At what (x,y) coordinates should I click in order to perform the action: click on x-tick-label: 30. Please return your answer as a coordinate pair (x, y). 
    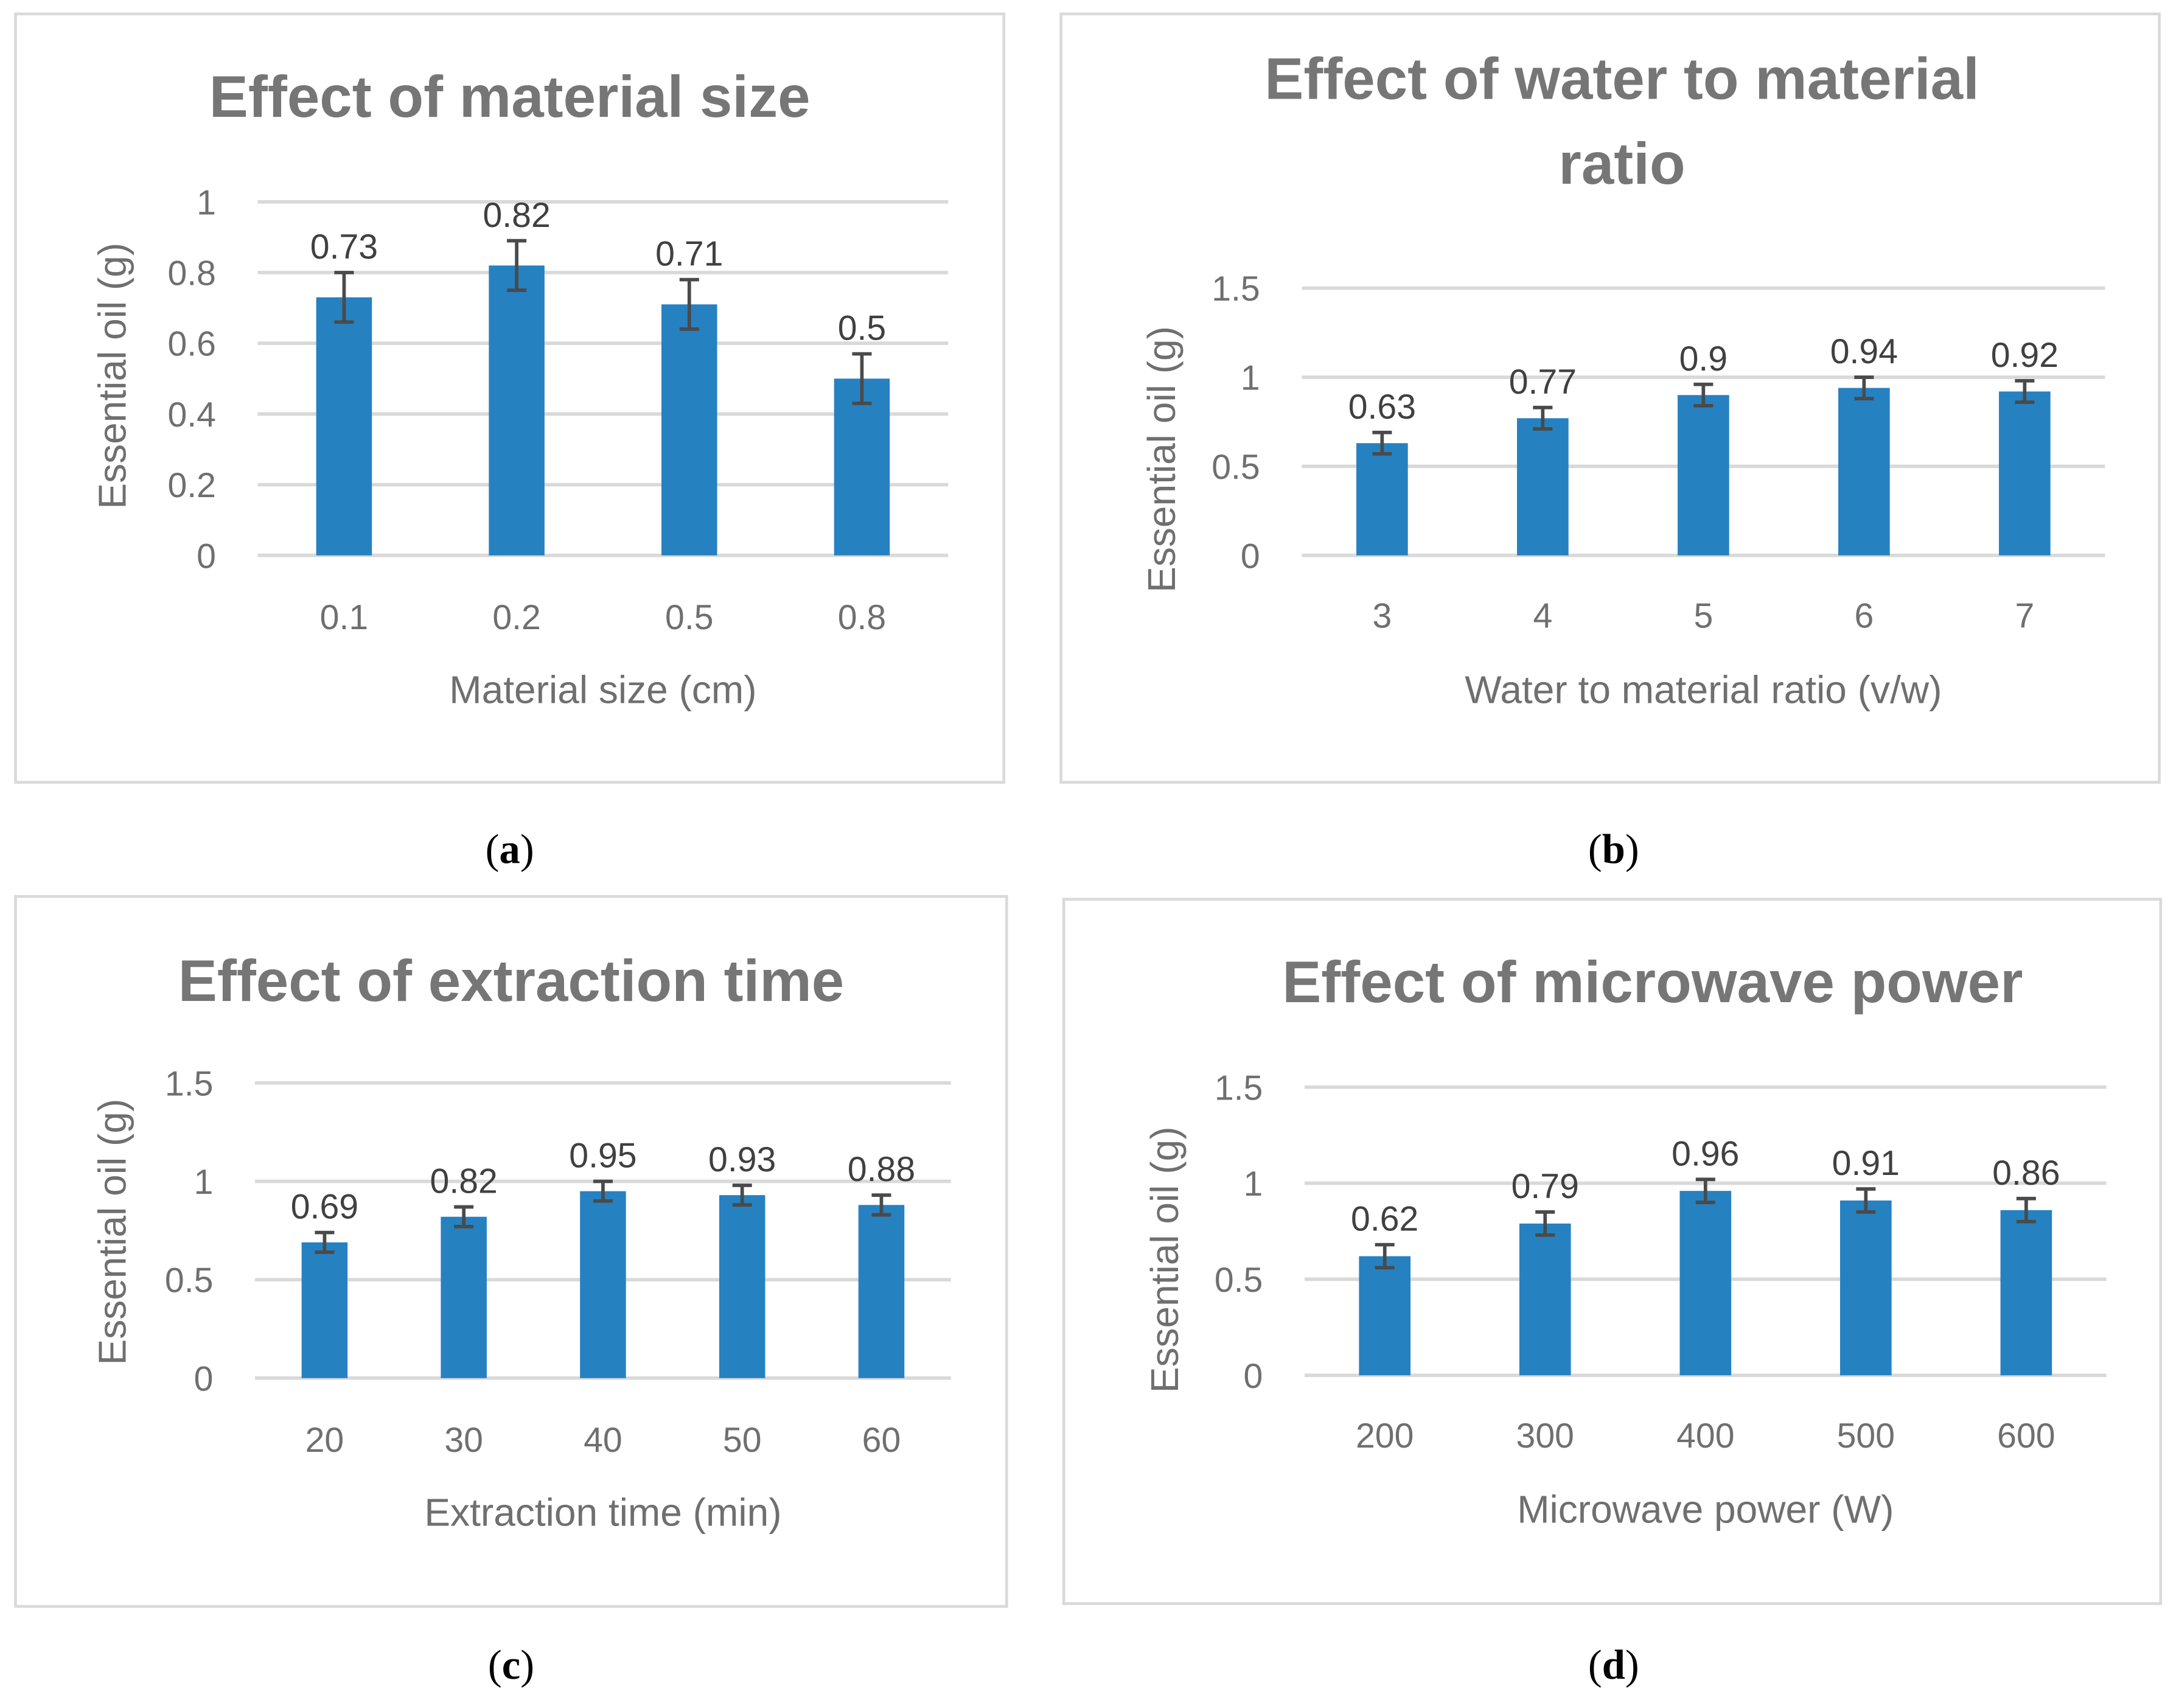
    Looking at the image, I should click on (463, 1440).